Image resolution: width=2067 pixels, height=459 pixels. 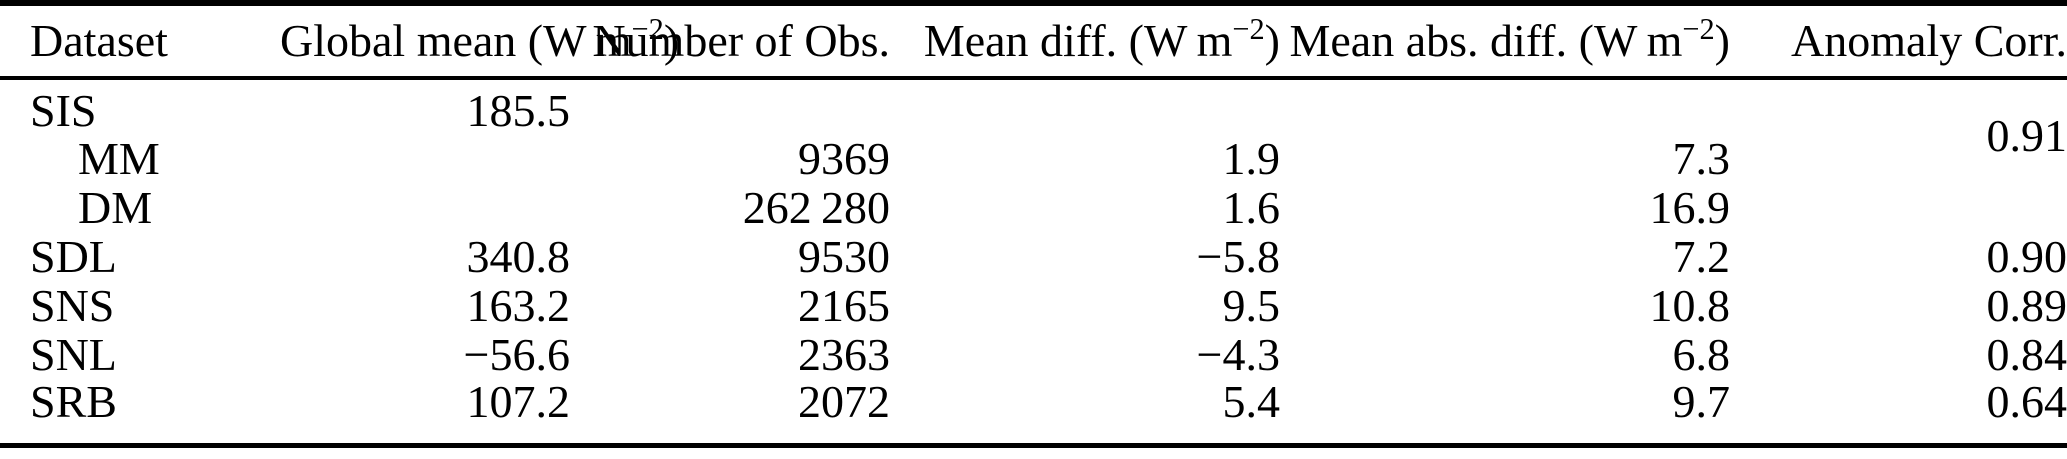 What do you see at coordinates (1929, 40) in the screenshot?
I see `header-label: Anomaly Corr.` at bounding box center [1929, 40].